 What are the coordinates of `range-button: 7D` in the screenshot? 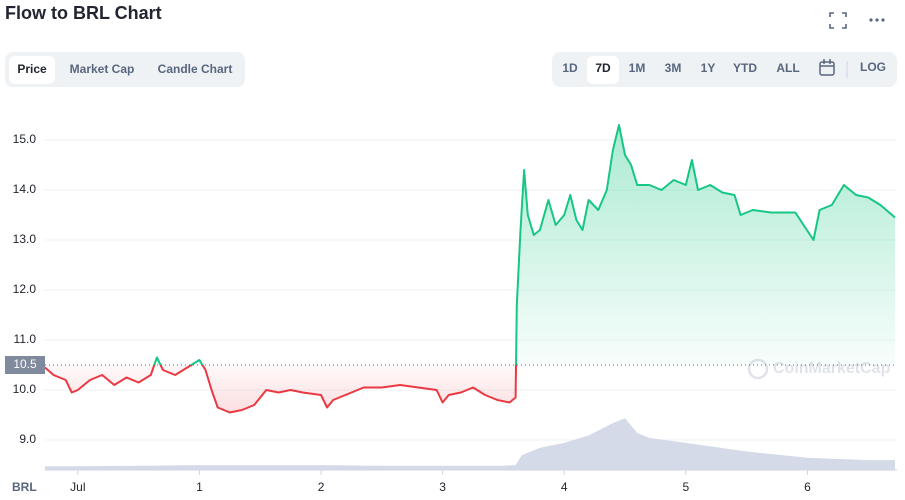 It's located at (603, 68).